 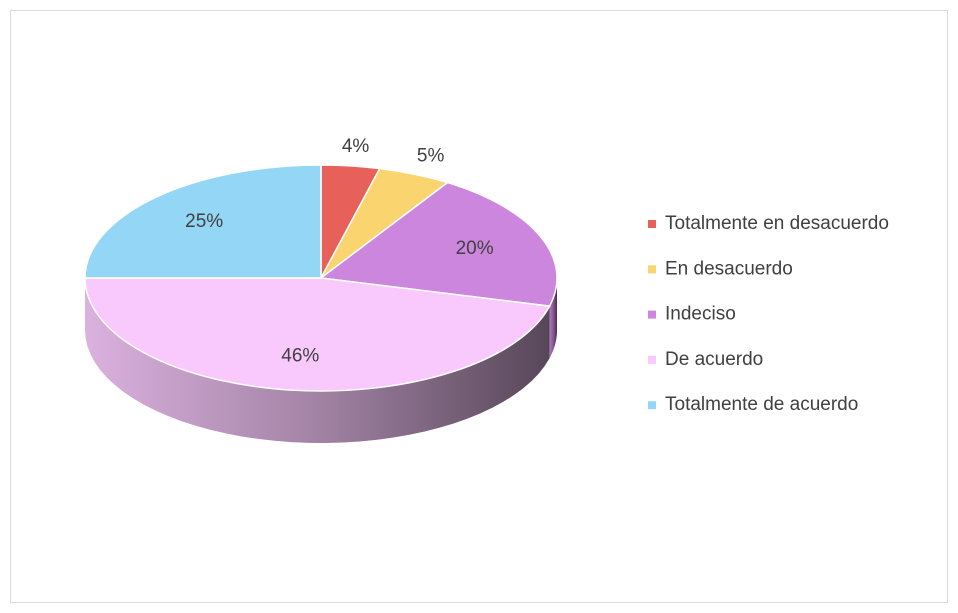 I want to click on legend-label: Totalmente en desacuerdo, so click(x=777, y=223).